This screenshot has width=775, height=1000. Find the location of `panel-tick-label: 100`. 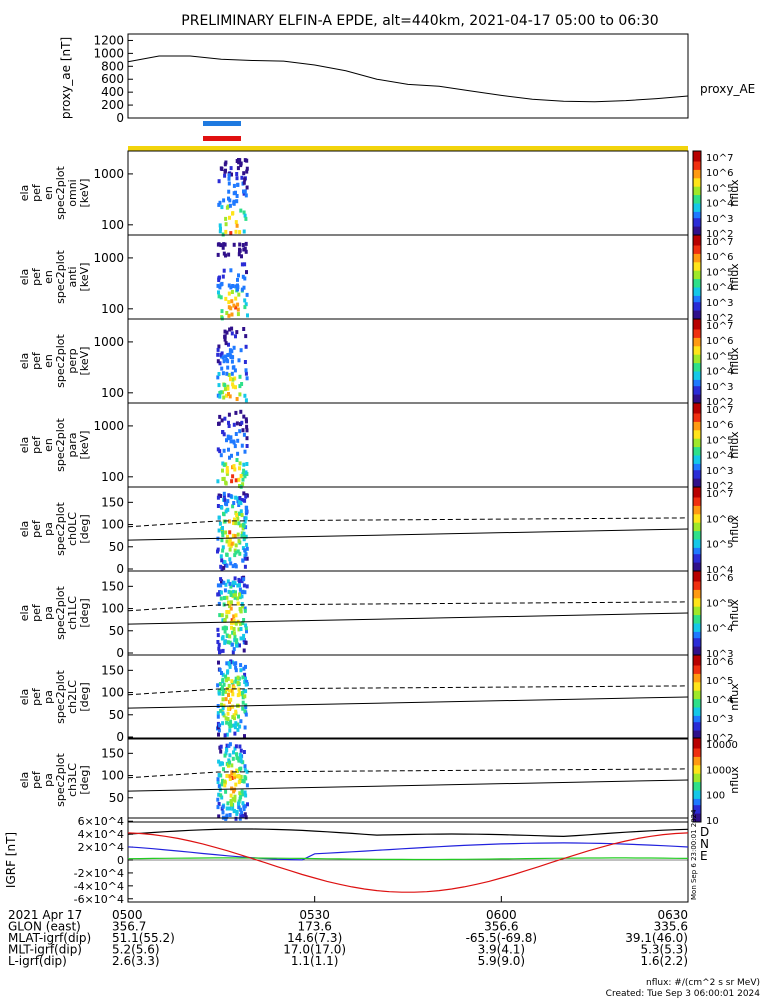

panel-tick-label: 100 is located at coordinates (112, 225).